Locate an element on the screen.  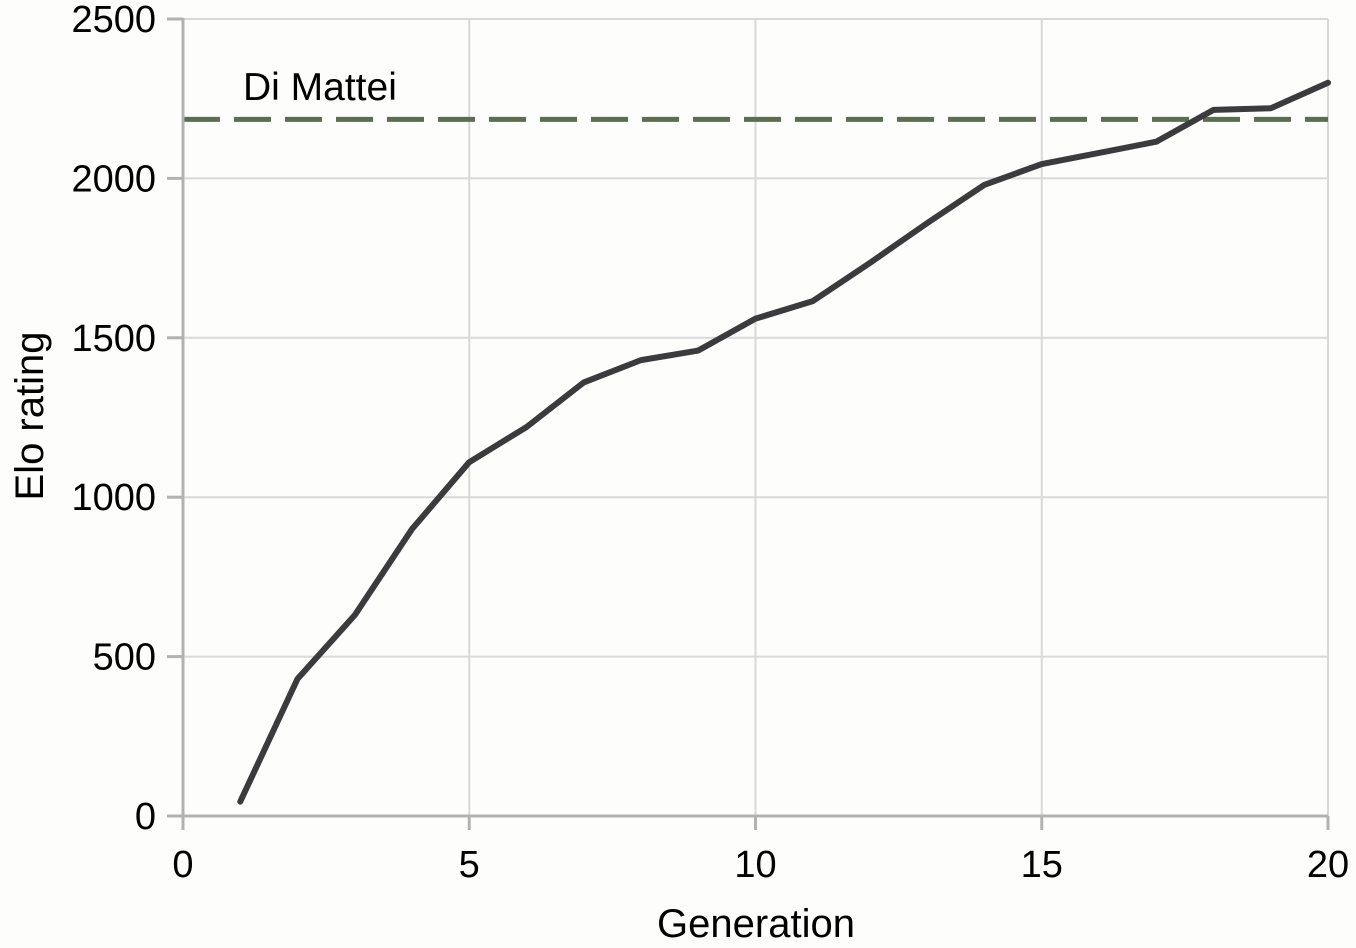
reference-line-label: Di Mattei is located at coordinates (320, 87).